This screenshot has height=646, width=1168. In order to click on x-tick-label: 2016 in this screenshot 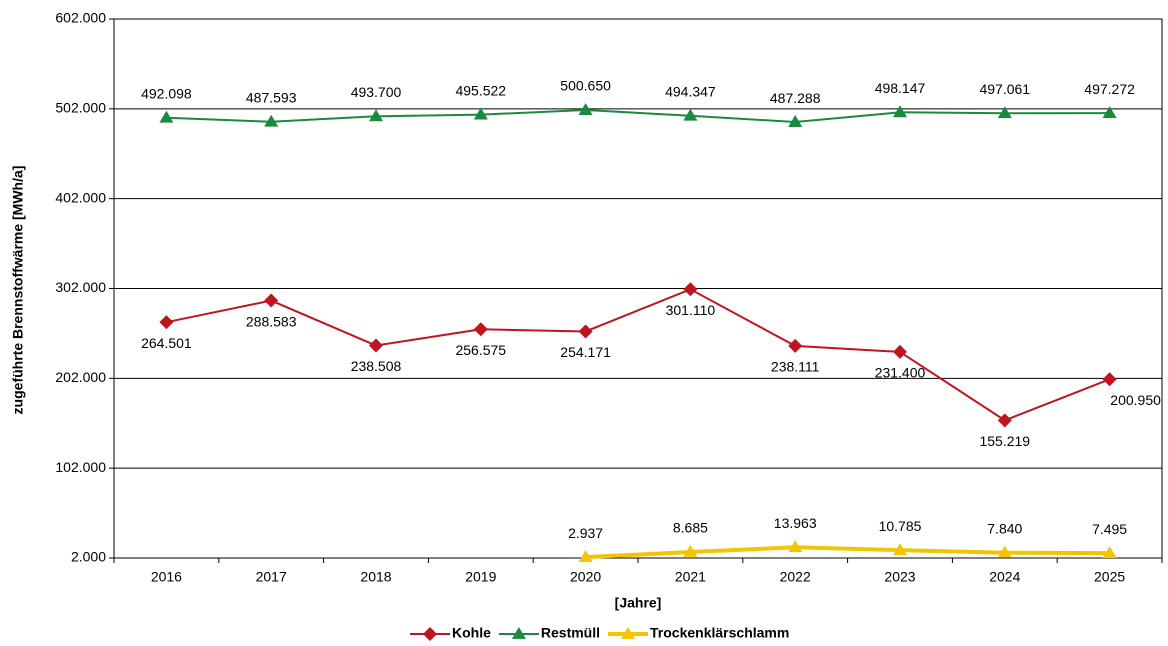, I will do `click(166, 577)`.